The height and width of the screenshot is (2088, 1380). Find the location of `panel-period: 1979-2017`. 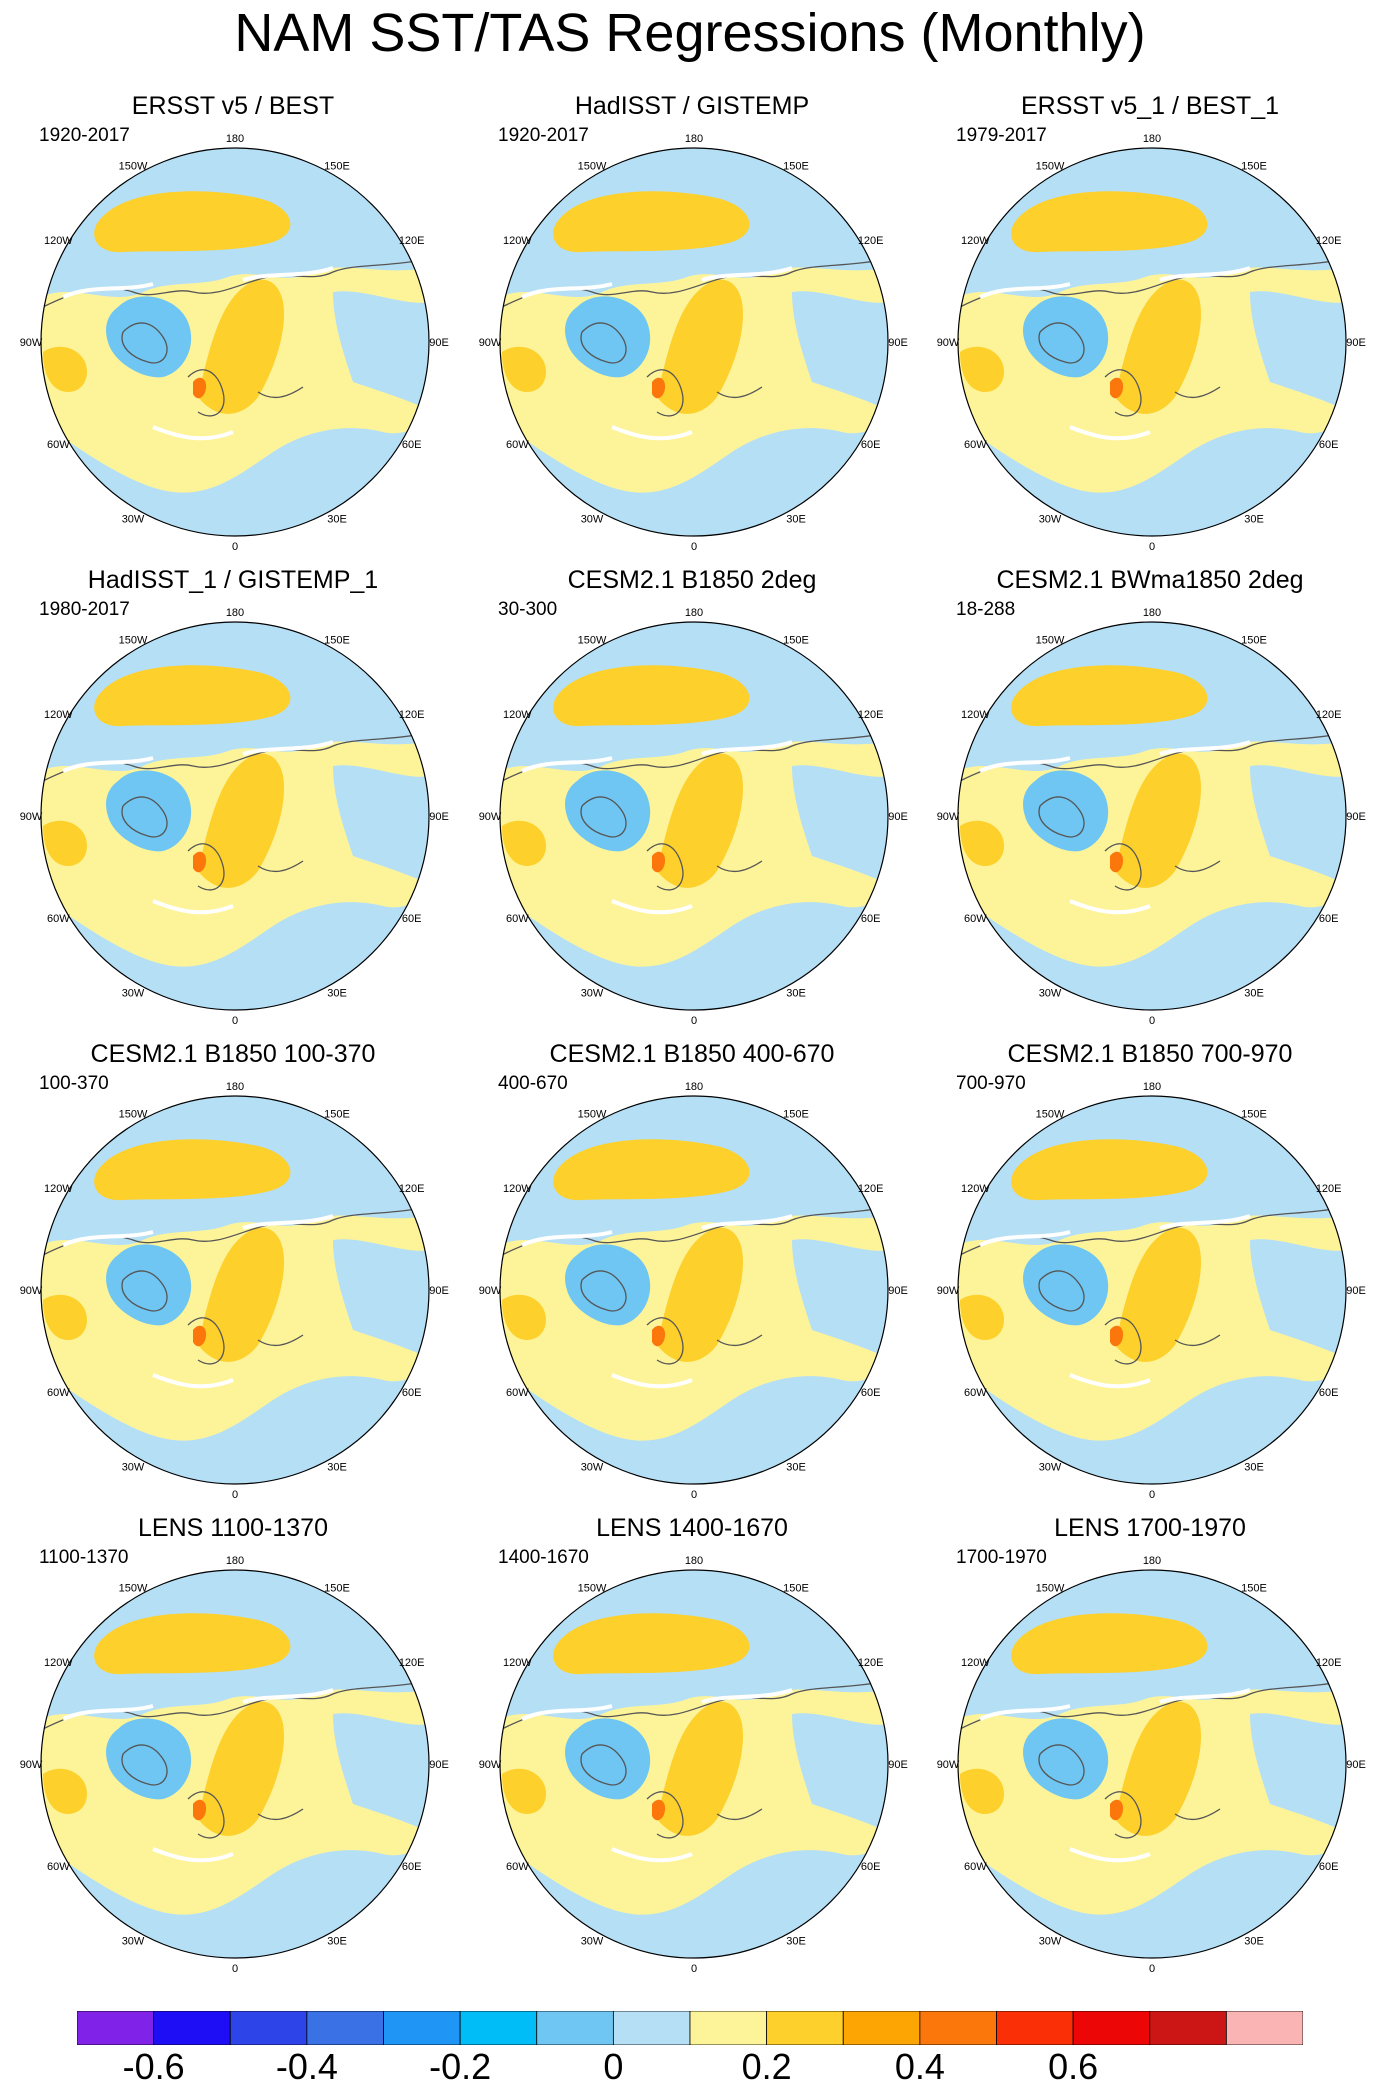

panel-period: 1979-2017 is located at coordinates (1001, 135).